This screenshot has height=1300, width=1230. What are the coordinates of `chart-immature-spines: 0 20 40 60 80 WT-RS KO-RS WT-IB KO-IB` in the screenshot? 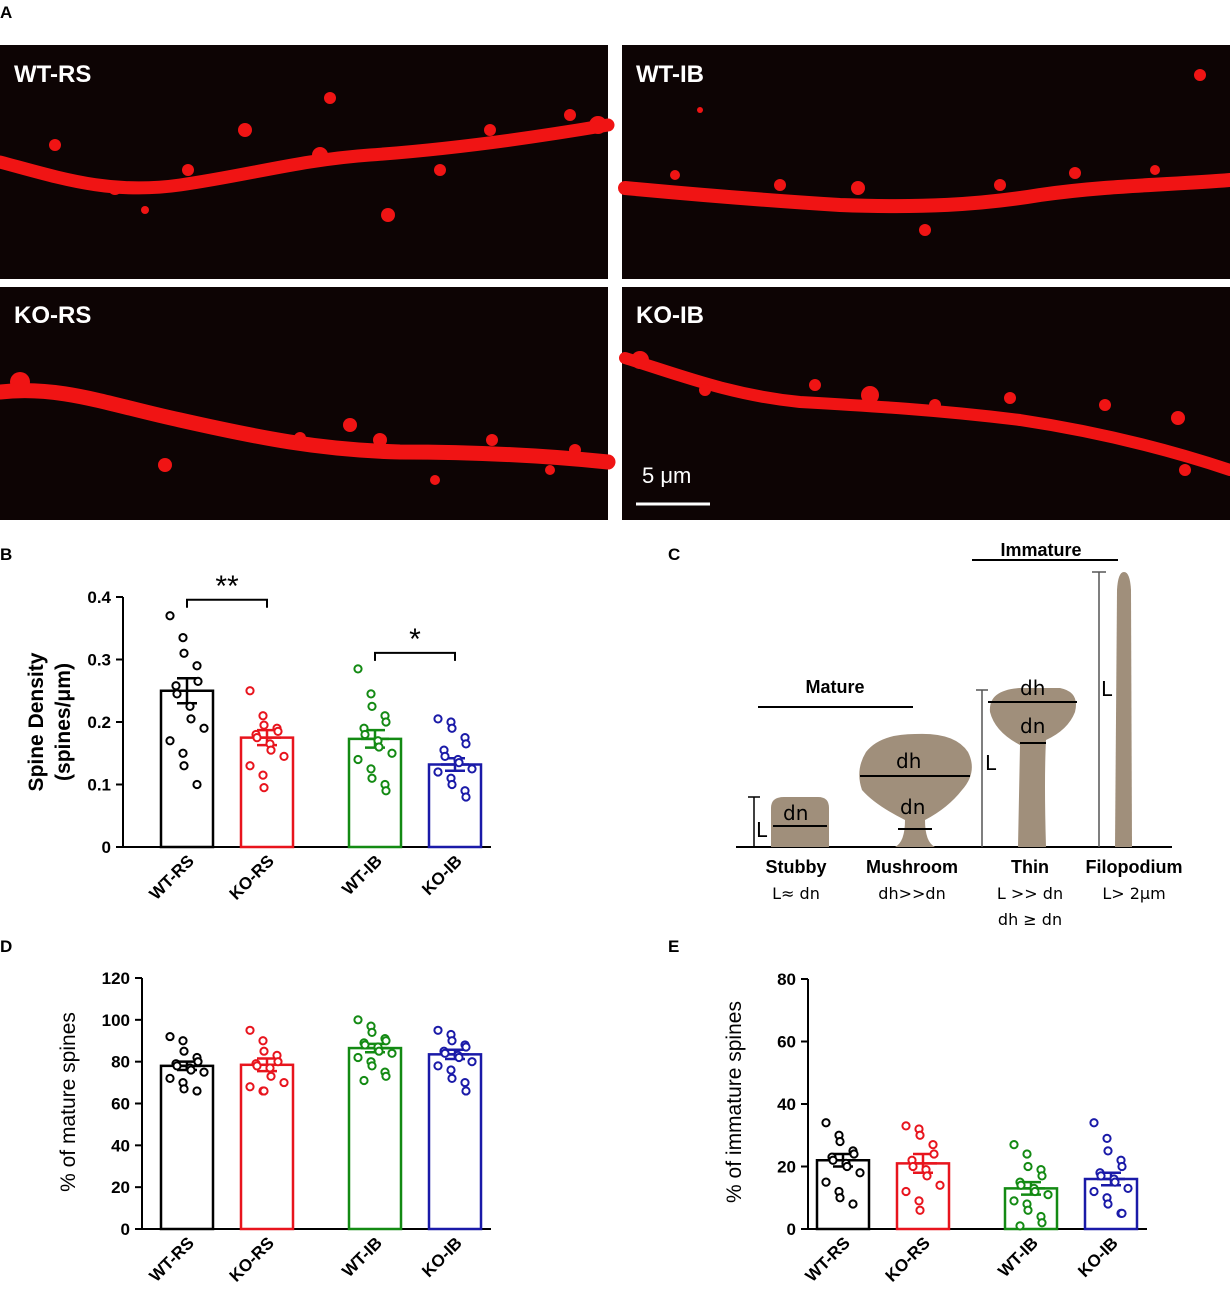 It's located at (962, 1128).